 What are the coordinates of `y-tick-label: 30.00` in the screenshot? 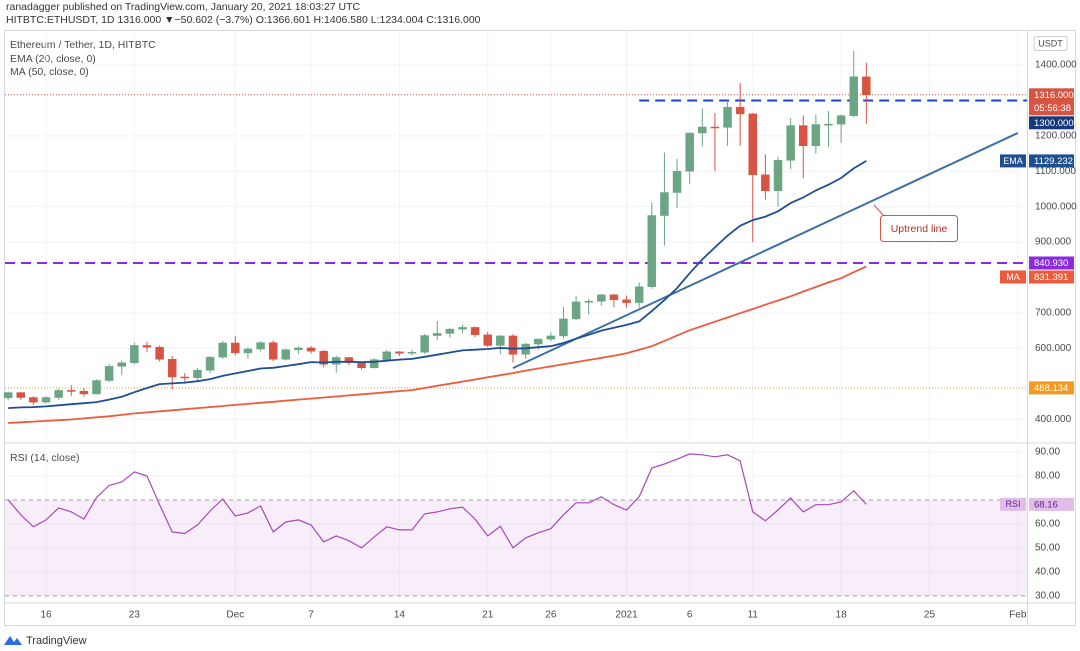 It's located at (1047, 596).